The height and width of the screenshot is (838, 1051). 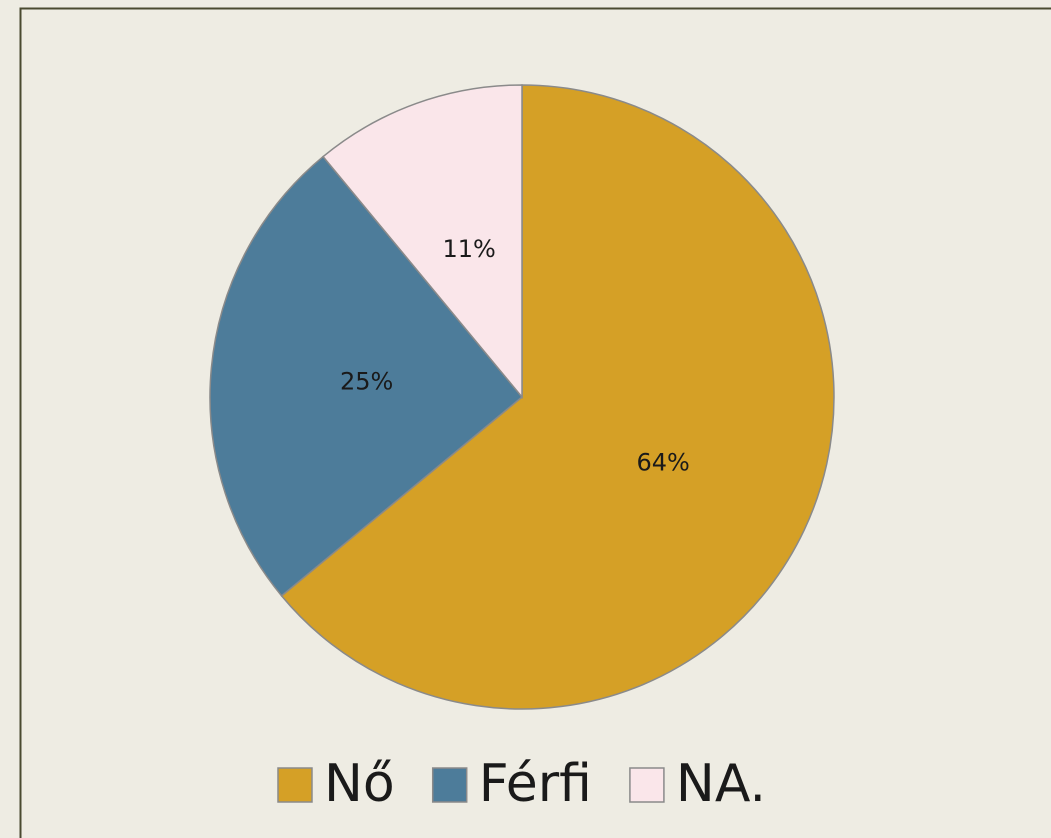 What do you see at coordinates (366, 381) in the screenshot?
I see `data-label: 25%` at bounding box center [366, 381].